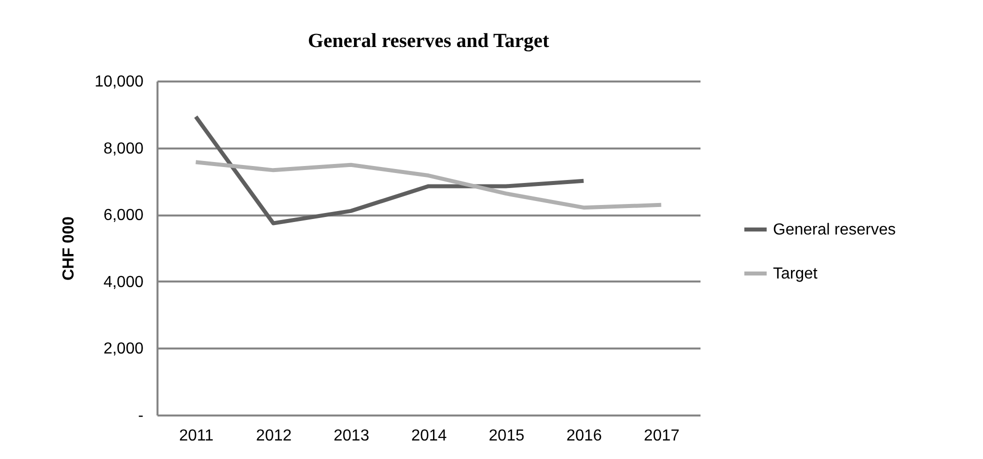 The width and height of the screenshot is (983, 459). I want to click on y-tick-label: 8,000, so click(123, 149).